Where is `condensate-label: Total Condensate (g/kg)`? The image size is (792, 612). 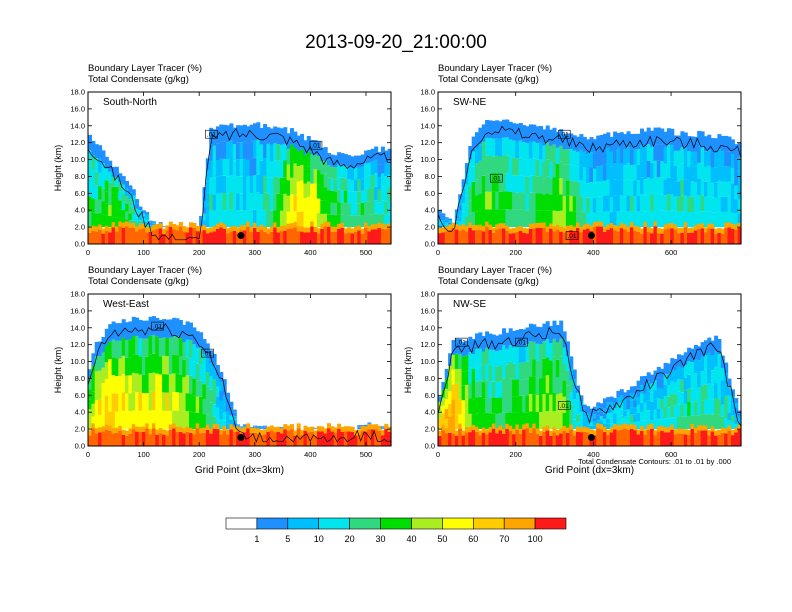 condensate-label: Total Condensate (g/kg) is located at coordinates (488, 281).